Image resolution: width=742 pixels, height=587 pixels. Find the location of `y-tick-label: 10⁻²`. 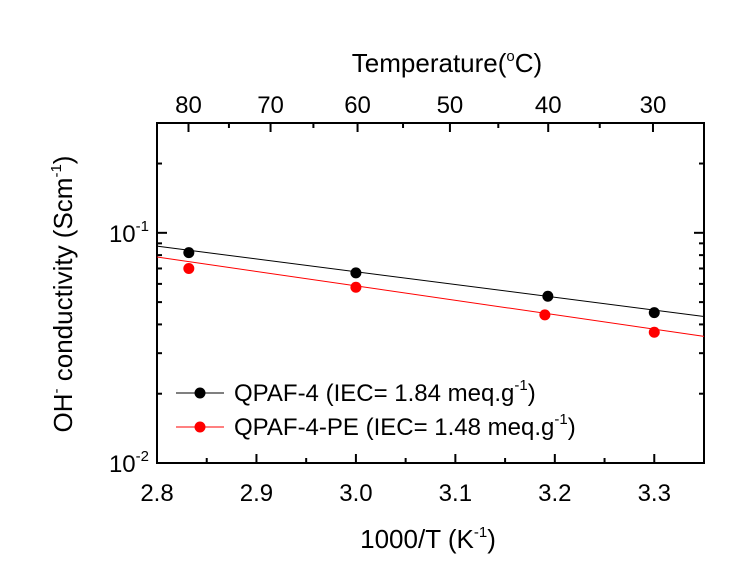

y-tick-label: 10⁻² is located at coordinates (129, 463).